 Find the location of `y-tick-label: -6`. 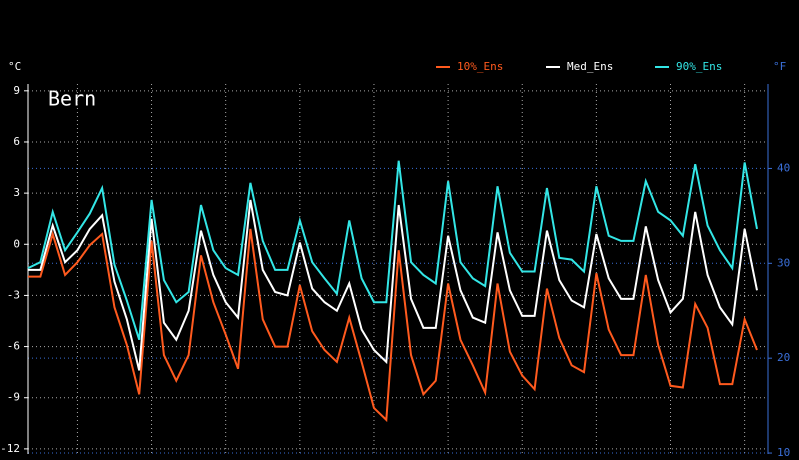

y-tick-label: -6 is located at coordinates (13, 346).